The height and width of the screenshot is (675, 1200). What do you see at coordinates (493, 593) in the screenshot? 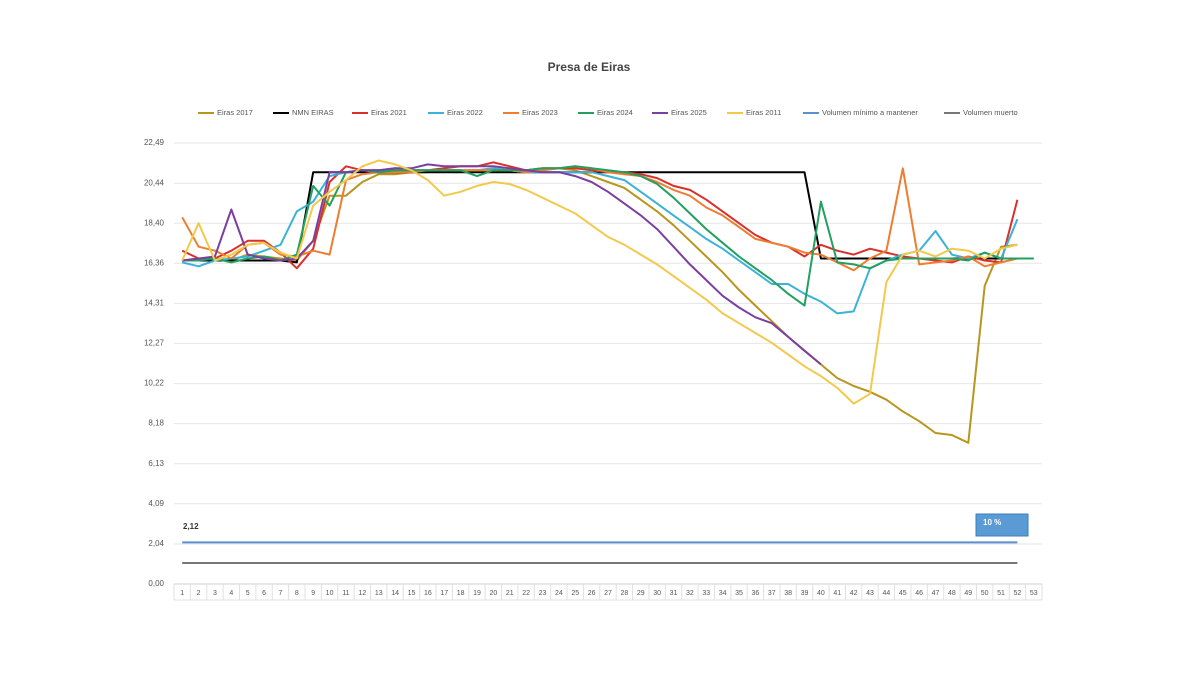
I see `x-tick-label: 20` at bounding box center [493, 593].